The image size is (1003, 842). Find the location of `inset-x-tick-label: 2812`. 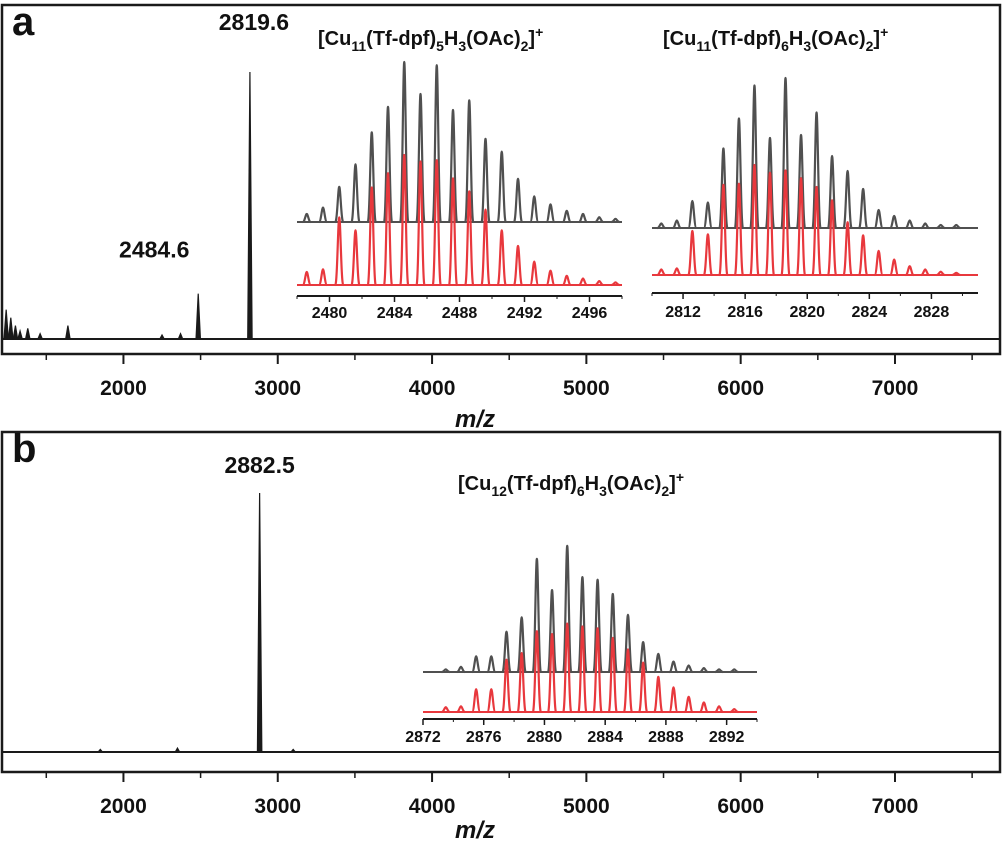

inset-x-tick-label: 2812 is located at coordinates (683, 312).